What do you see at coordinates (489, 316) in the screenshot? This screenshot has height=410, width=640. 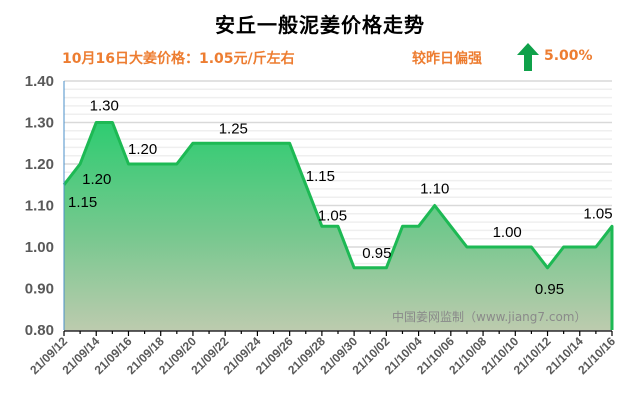 I see `watermark: 中国姜网监制（www.jiang7.com）` at bounding box center [489, 316].